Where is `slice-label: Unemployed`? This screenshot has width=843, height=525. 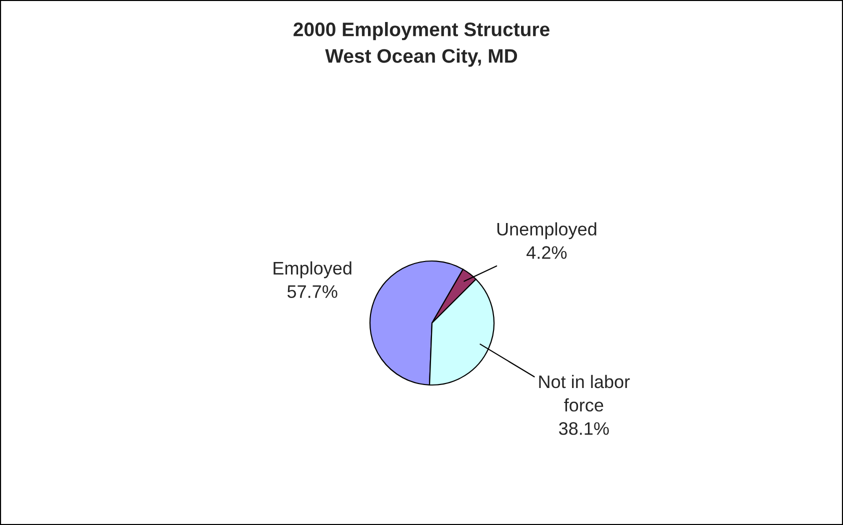
slice-label: Unemployed is located at coordinates (546, 231).